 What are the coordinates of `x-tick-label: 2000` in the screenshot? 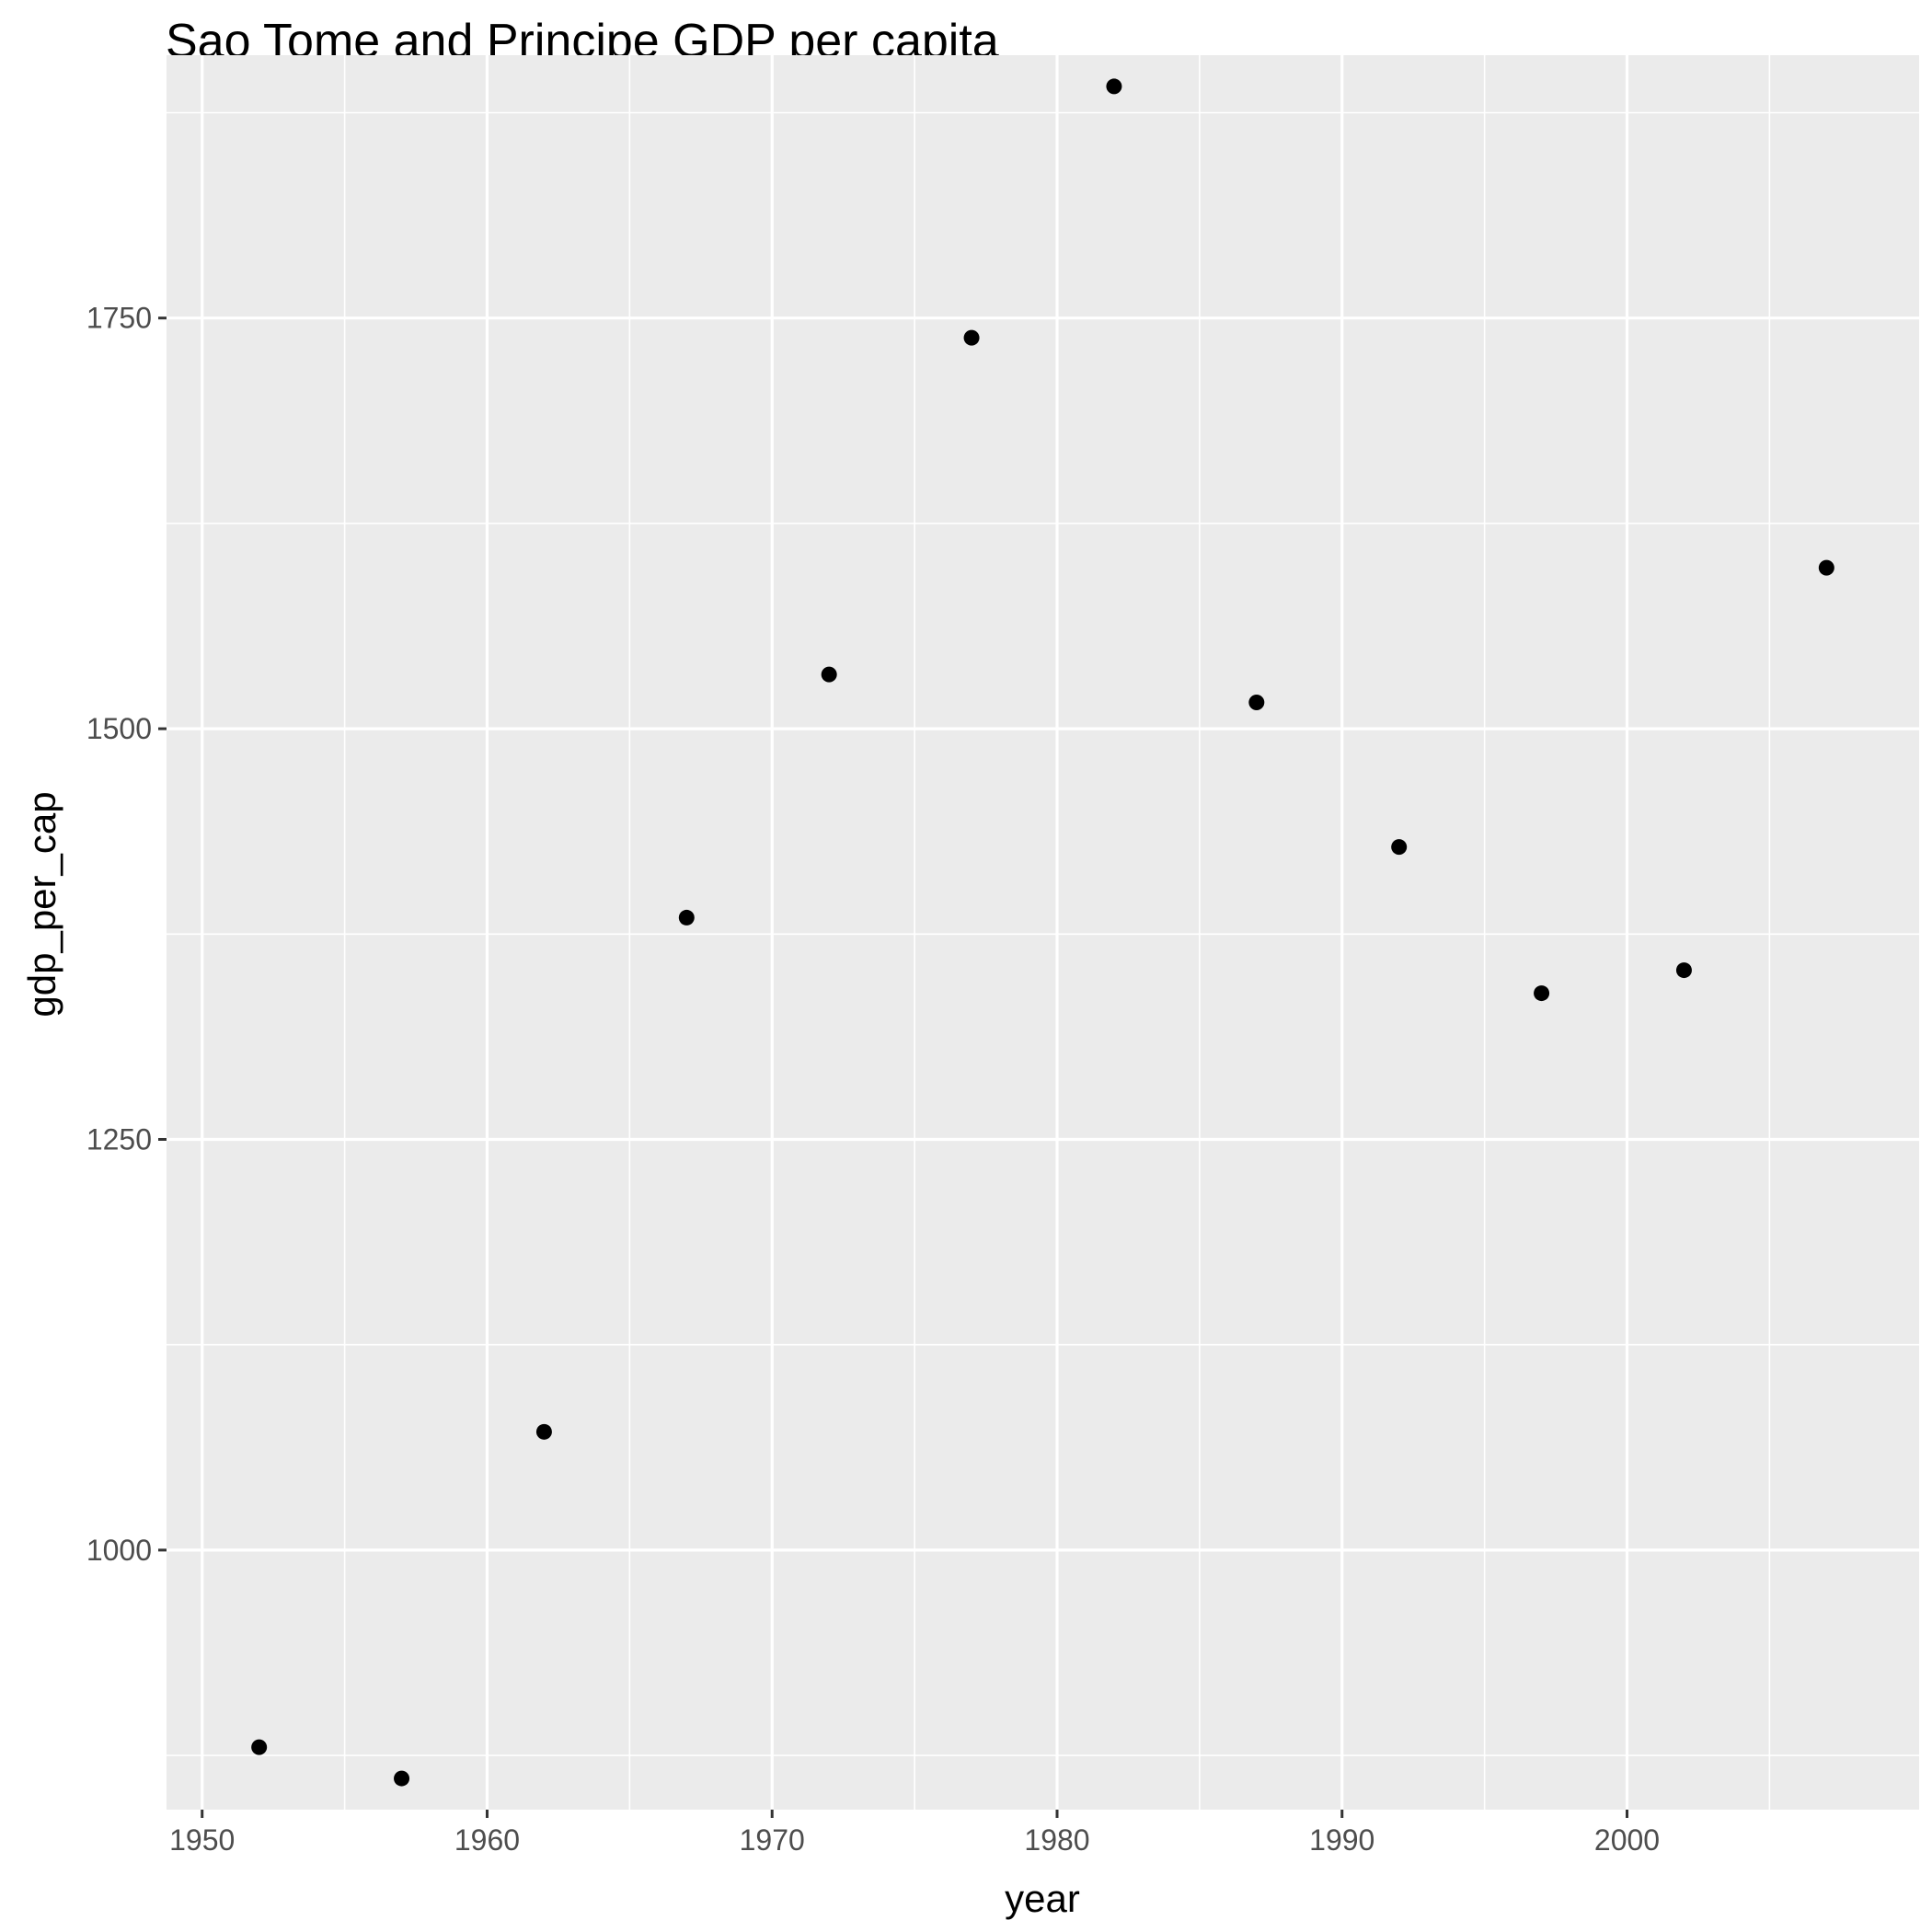 It's located at (1627, 1840).